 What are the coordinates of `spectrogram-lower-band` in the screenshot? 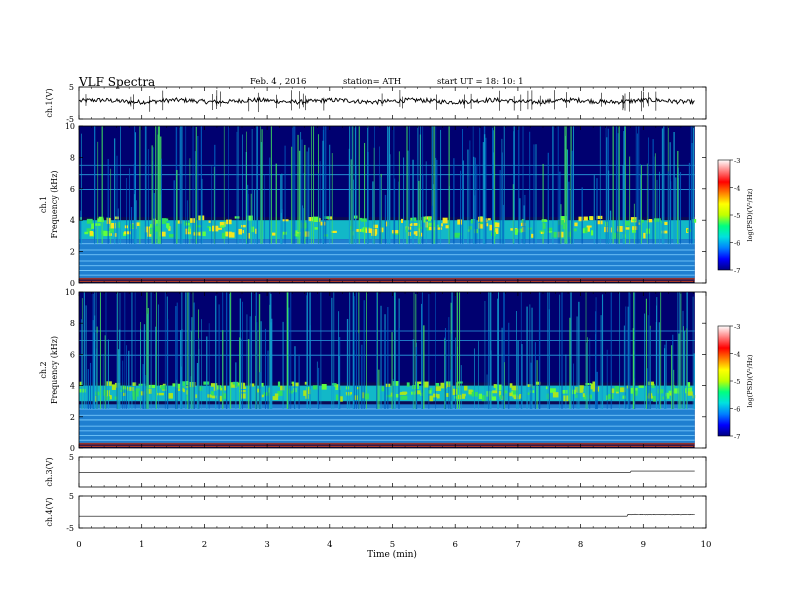 It's located at (387, 259).